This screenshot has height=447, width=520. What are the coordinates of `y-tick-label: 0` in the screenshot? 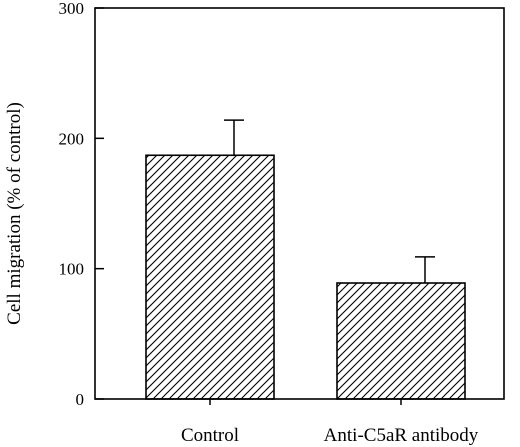 It's located at (80, 399).